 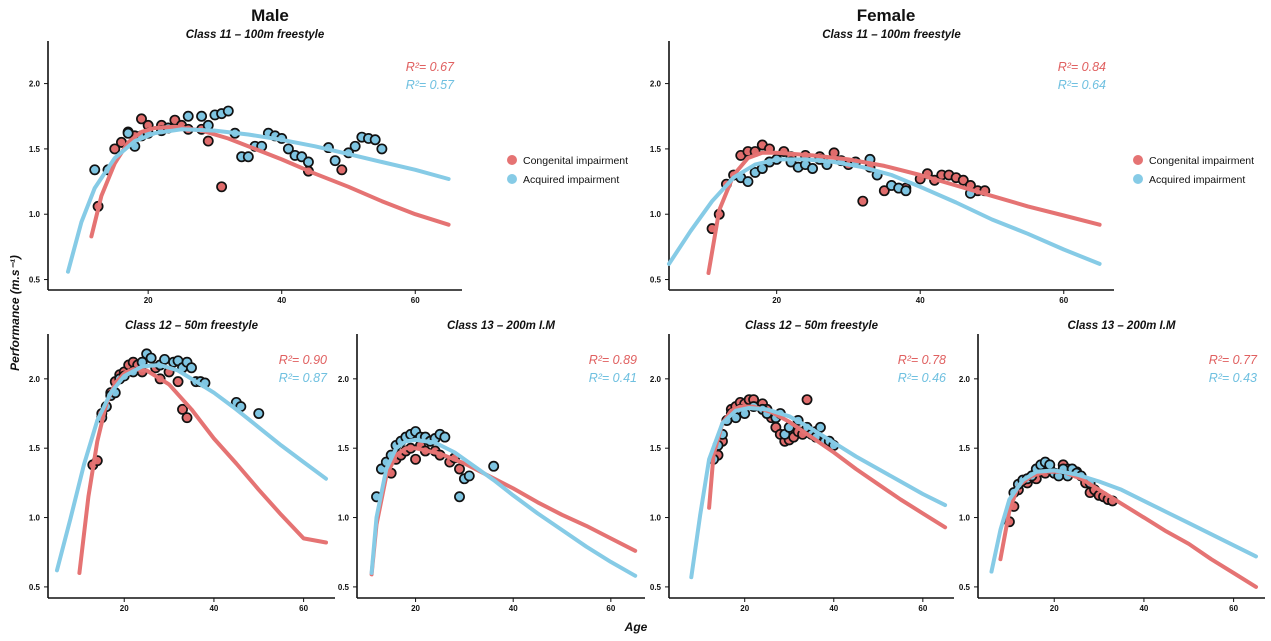 What do you see at coordinates (1233, 378) in the screenshot?
I see `acquired-r2-label: R²= 0.43` at bounding box center [1233, 378].